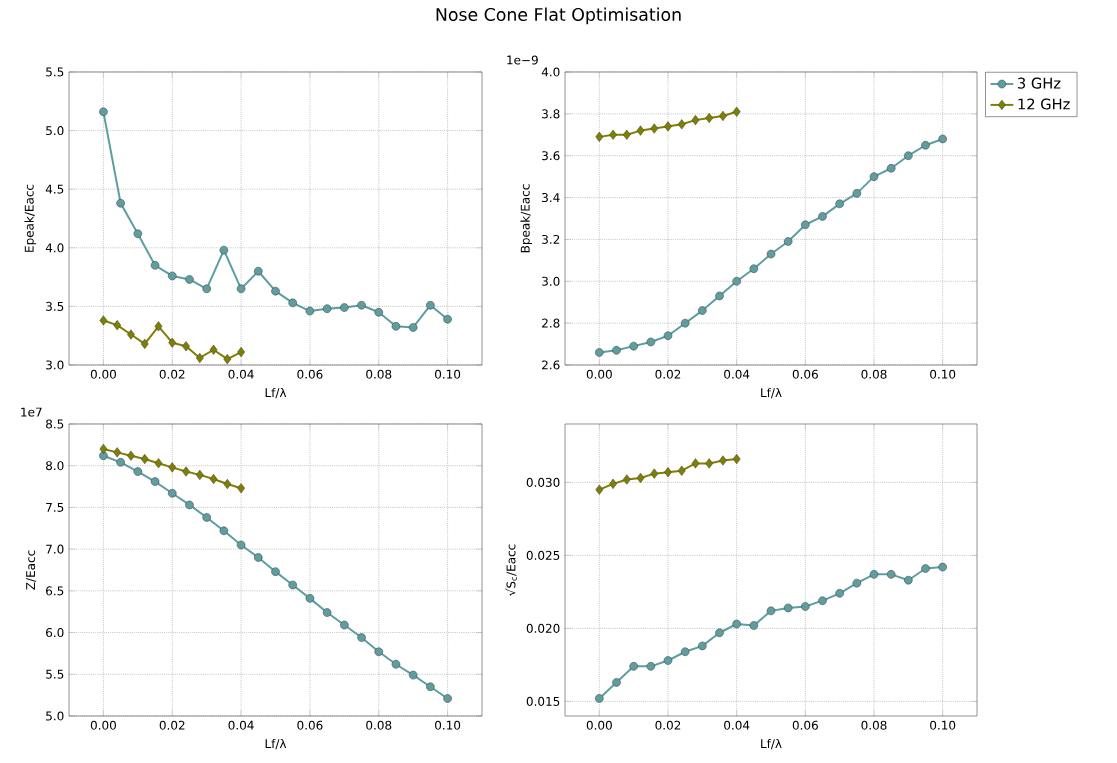 This screenshot has width=1117, height=763. What do you see at coordinates (55, 716) in the screenshot?
I see `y-tick-label: 5.0` at bounding box center [55, 716].